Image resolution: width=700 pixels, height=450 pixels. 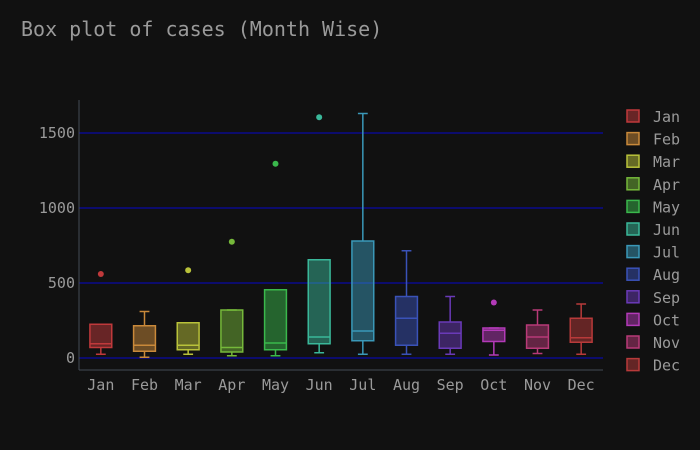 What do you see at coordinates (319, 234) in the screenshot?
I see `box-jun` at bounding box center [319, 234].